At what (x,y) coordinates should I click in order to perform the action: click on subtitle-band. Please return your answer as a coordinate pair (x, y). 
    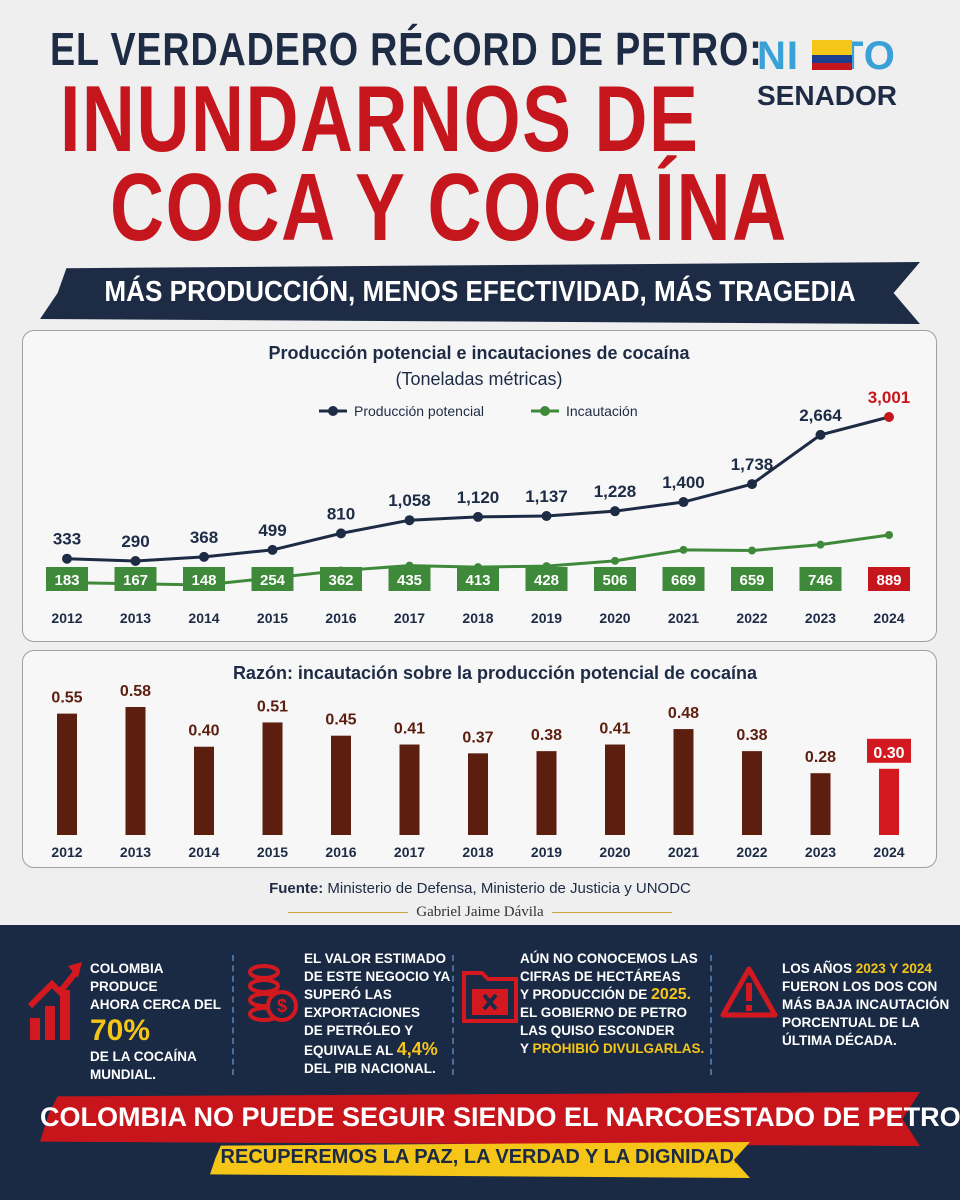
    Looking at the image, I should click on (480, 293).